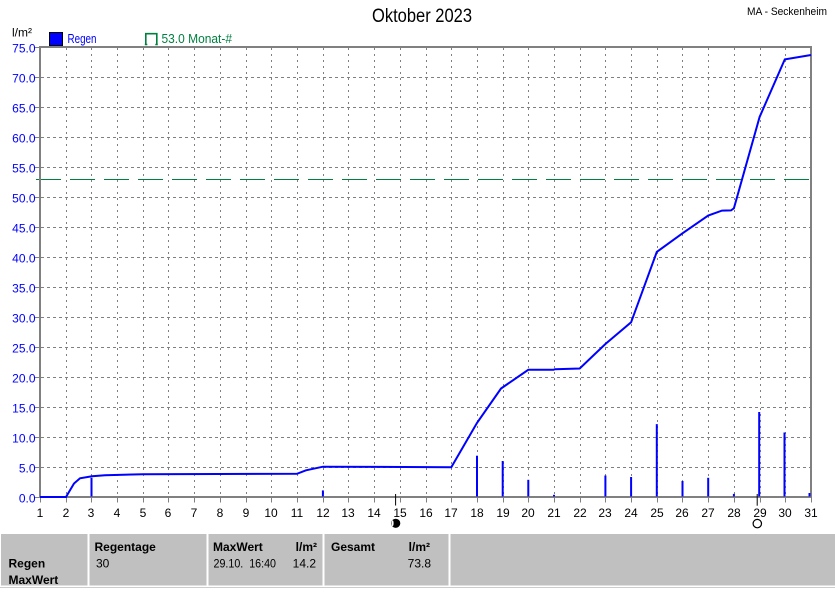 The height and width of the screenshot is (593, 835). What do you see at coordinates (305, 564) in the screenshot?
I see `svg-text: 14.2` at bounding box center [305, 564].